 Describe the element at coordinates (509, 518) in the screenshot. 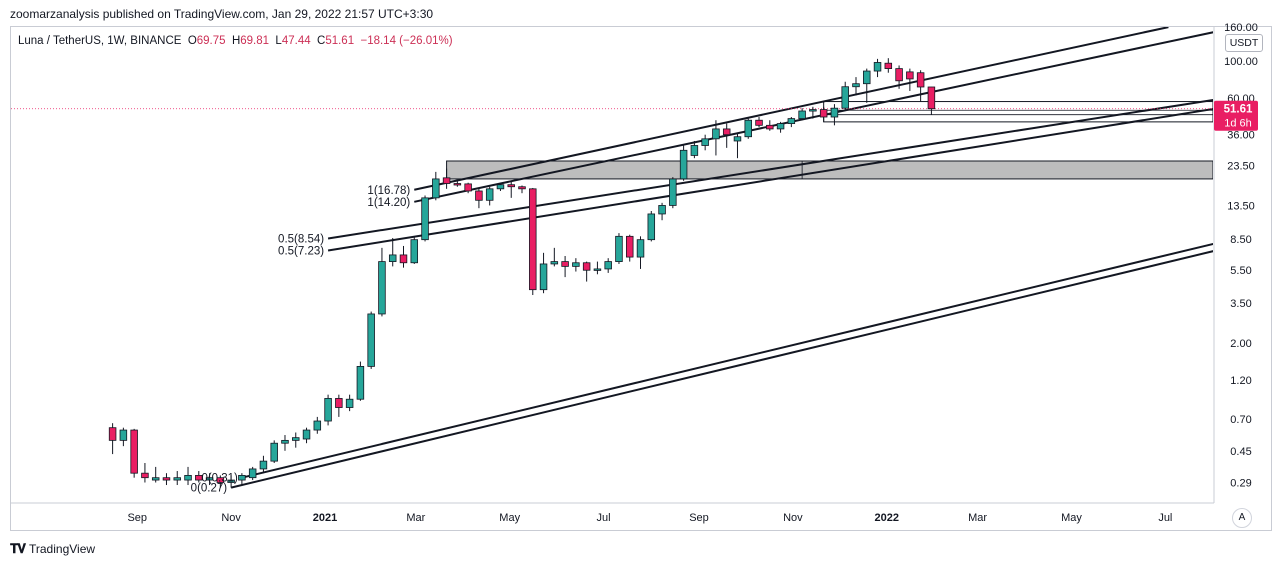

I see `x-tick-label-4: May` at that location.